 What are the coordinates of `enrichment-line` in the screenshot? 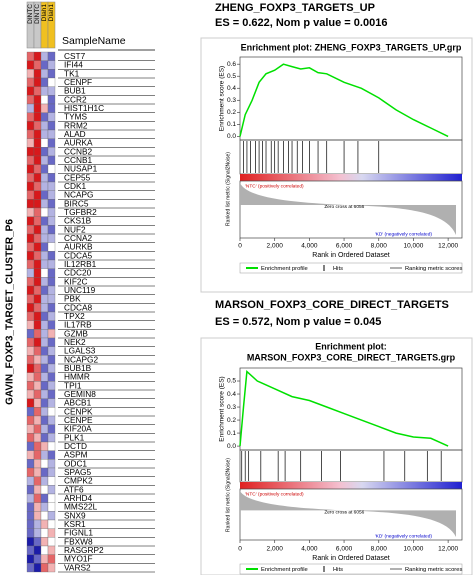 It's located at (344, 408).